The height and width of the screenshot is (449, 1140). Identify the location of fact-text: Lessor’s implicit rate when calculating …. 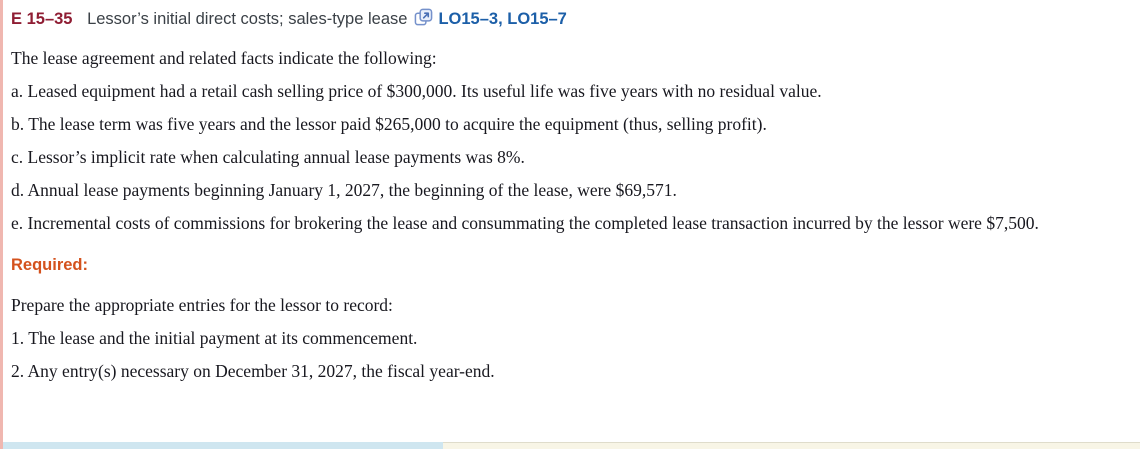
(276, 157).